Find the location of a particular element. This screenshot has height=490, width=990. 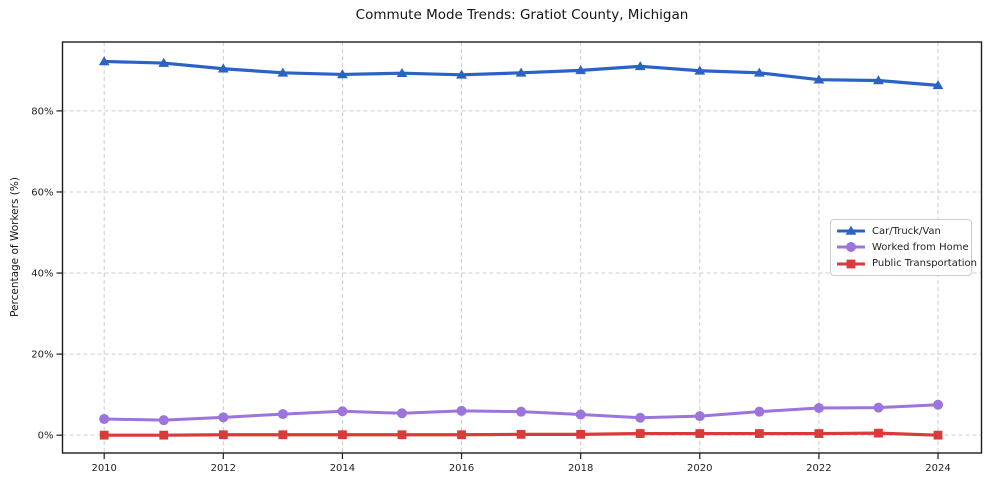

legend-label-car-truck-van: Car/Truck/Van is located at coordinates (906, 231).